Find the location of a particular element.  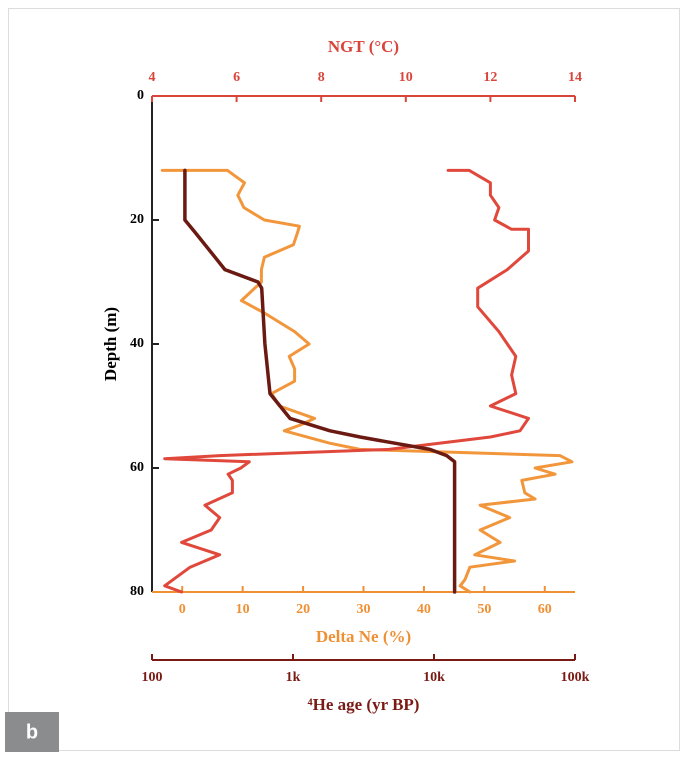

y-tick-label: 60 is located at coordinates (137, 467).